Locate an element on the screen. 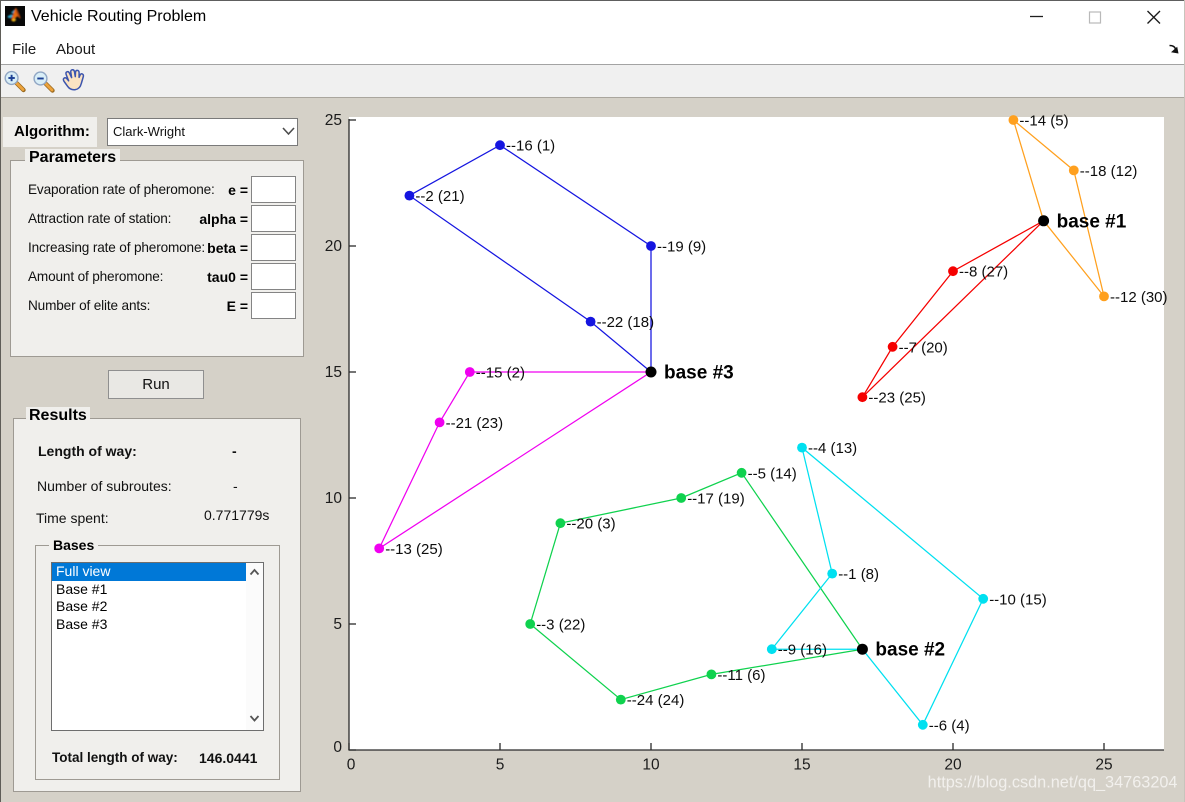  svg-text: --16 (1) is located at coordinates (530, 146).